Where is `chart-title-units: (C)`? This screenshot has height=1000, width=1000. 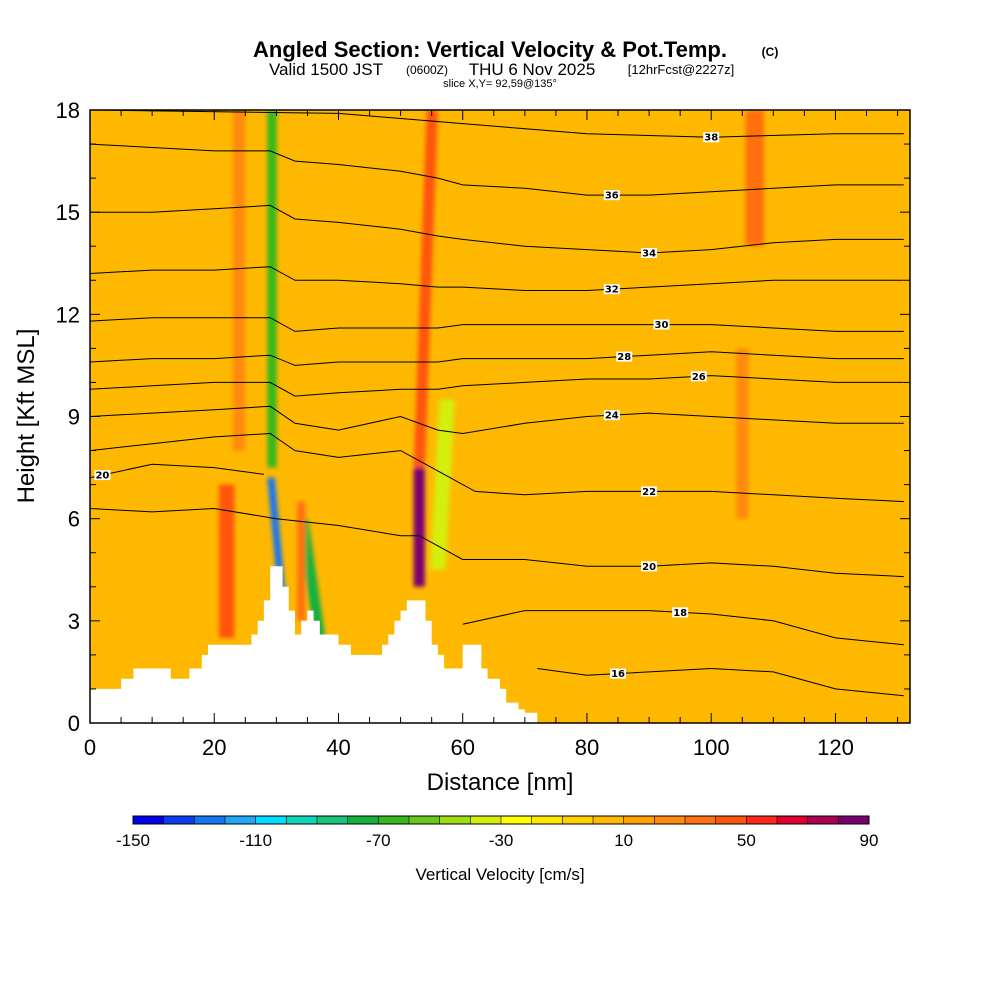 chart-title-units: (C) is located at coordinates (770, 52).